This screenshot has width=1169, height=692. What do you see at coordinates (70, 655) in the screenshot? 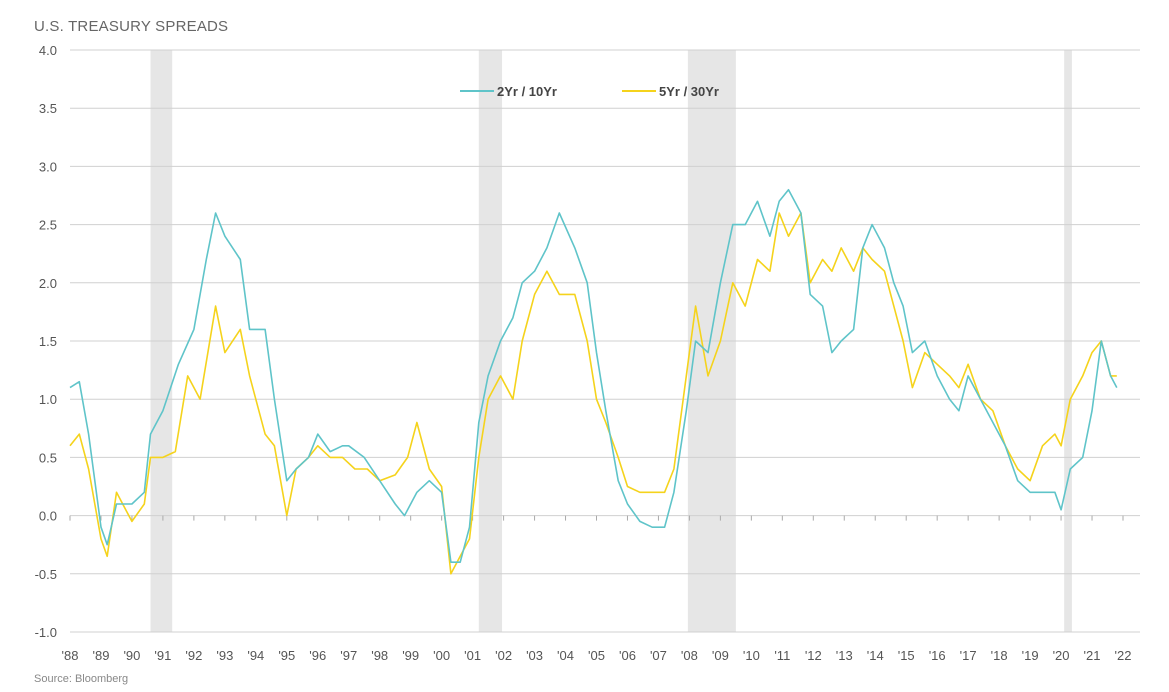
I see `x-tick-label: '88` at bounding box center [70, 655].